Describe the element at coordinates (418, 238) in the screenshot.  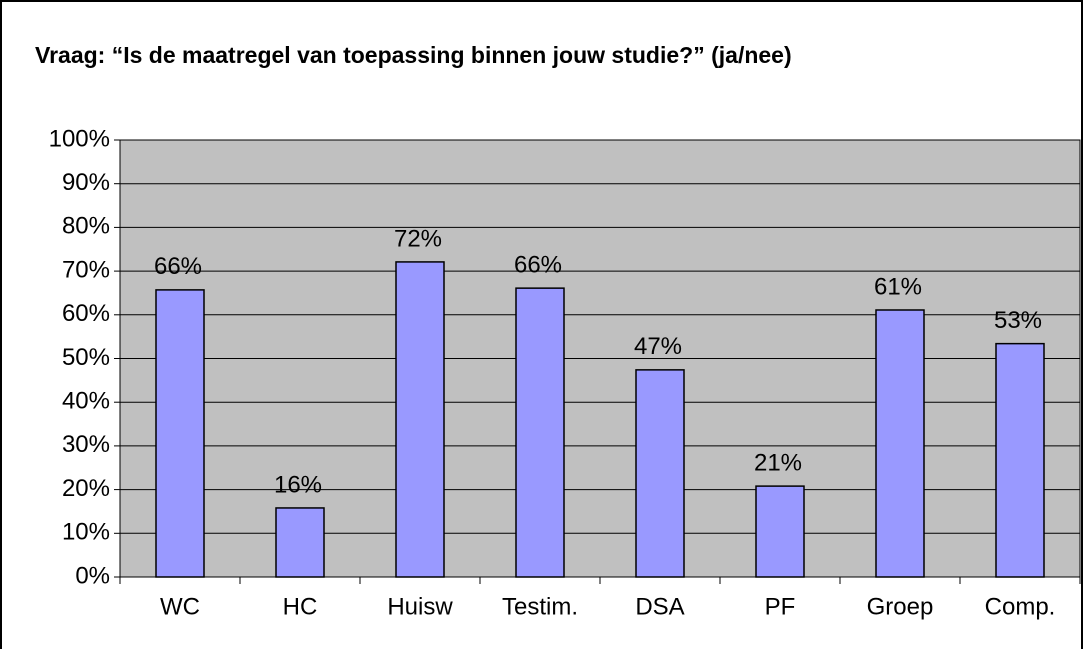
I see `data-label: 72%` at that location.